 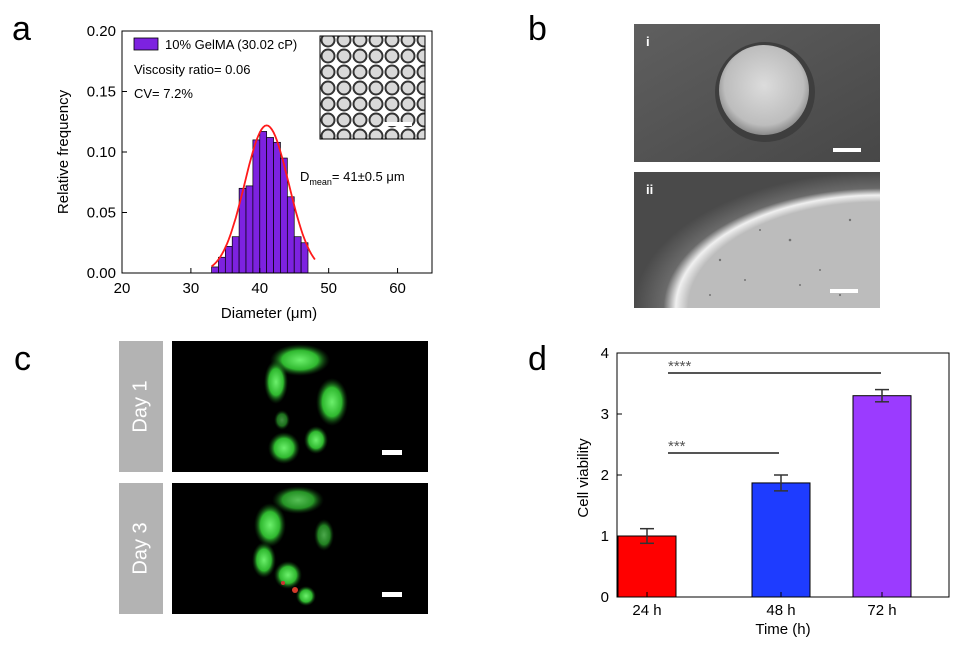 What do you see at coordinates (259, 288) in the screenshot?
I see `histogram-xtick-label: 40` at bounding box center [259, 288].